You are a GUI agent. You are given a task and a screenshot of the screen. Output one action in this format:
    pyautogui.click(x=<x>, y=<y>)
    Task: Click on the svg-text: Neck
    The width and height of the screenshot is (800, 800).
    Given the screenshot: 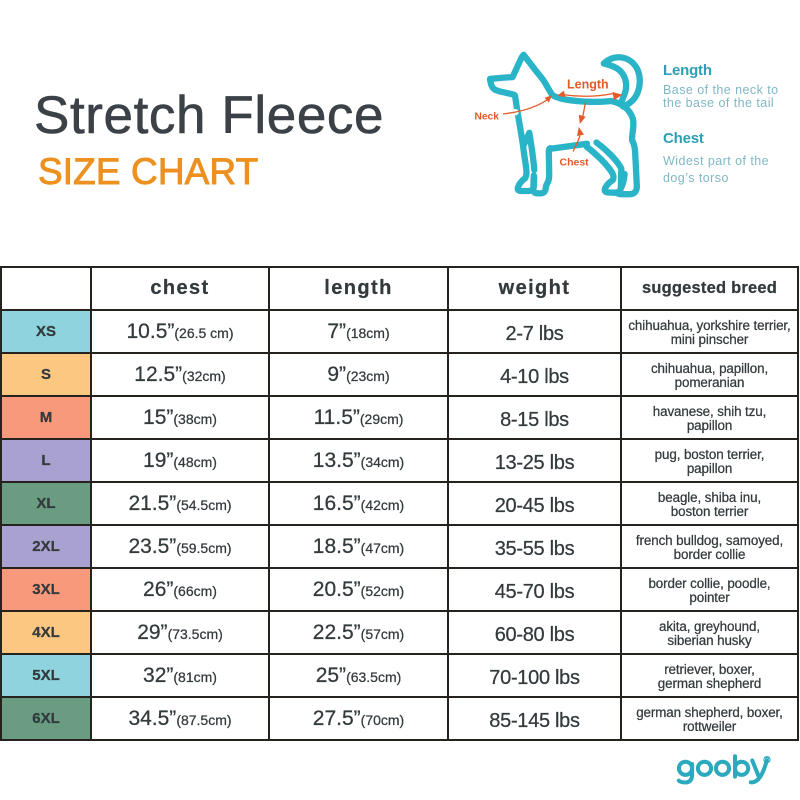 What is the action you would take?
    pyautogui.click(x=487, y=116)
    